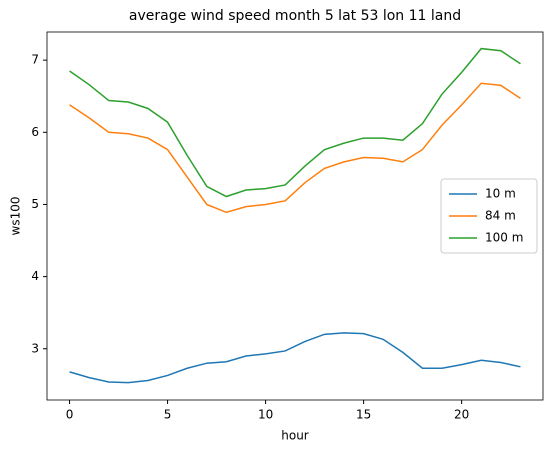 The image size is (554, 453). What do you see at coordinates (265, 415) in the screenshot?
I see `x-tick-label: 10` at bounding box center [265, 415].